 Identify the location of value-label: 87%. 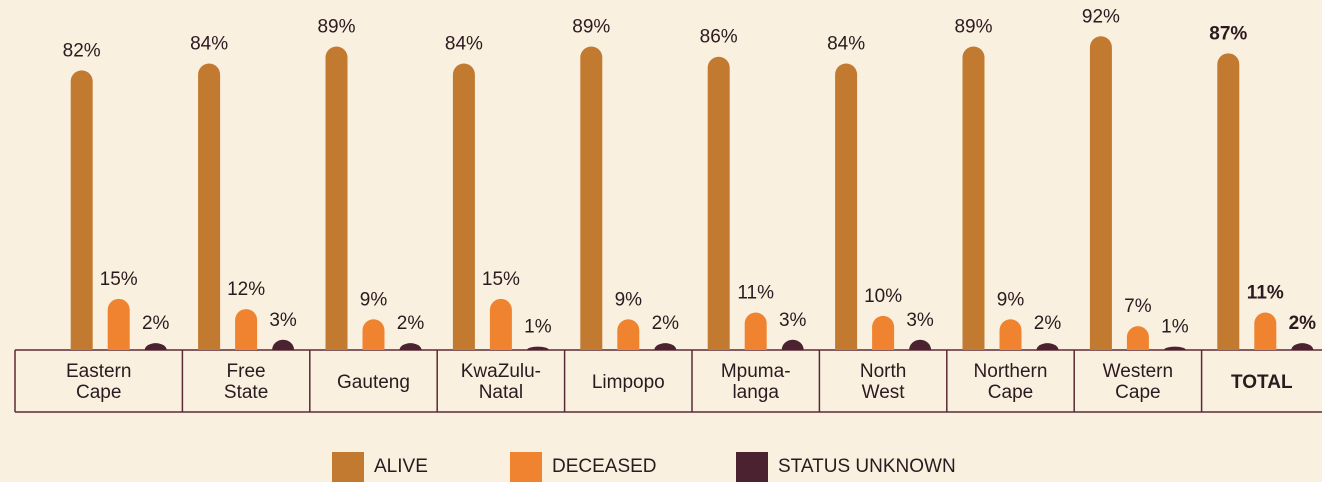
(1228, 33).